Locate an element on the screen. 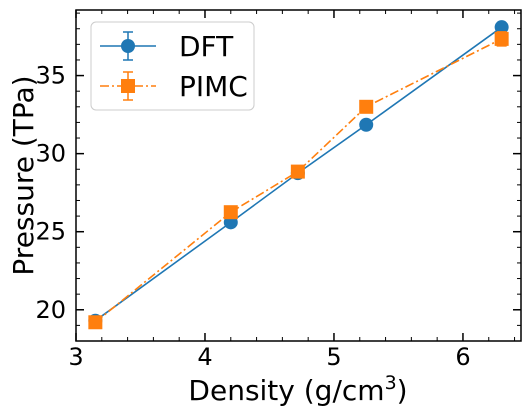 The image size is (531, 415). x-axis-label-sup: 3 is located at coordinates (391, 383).